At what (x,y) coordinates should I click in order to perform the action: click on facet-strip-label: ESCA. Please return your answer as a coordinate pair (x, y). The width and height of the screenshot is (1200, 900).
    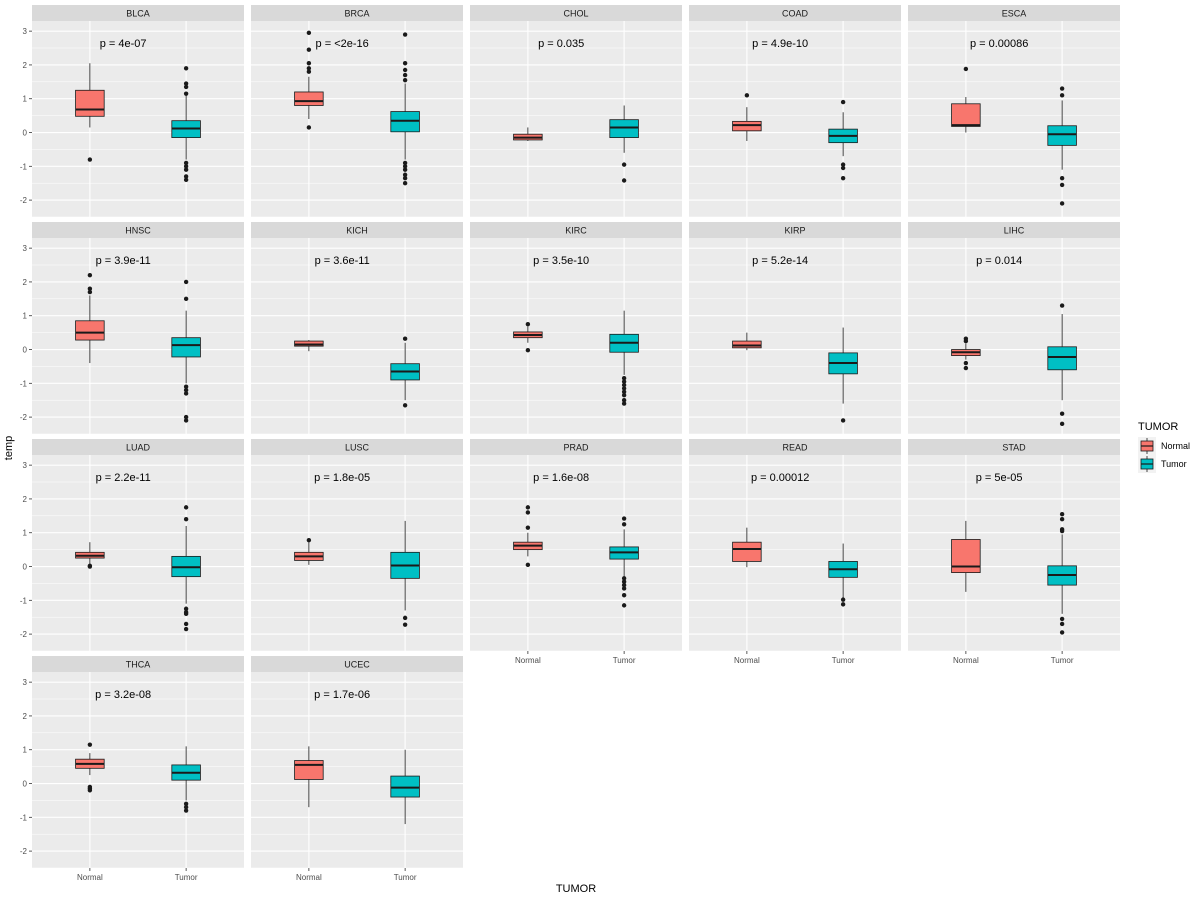
    Looking at the image, I should click on (1014, 14).